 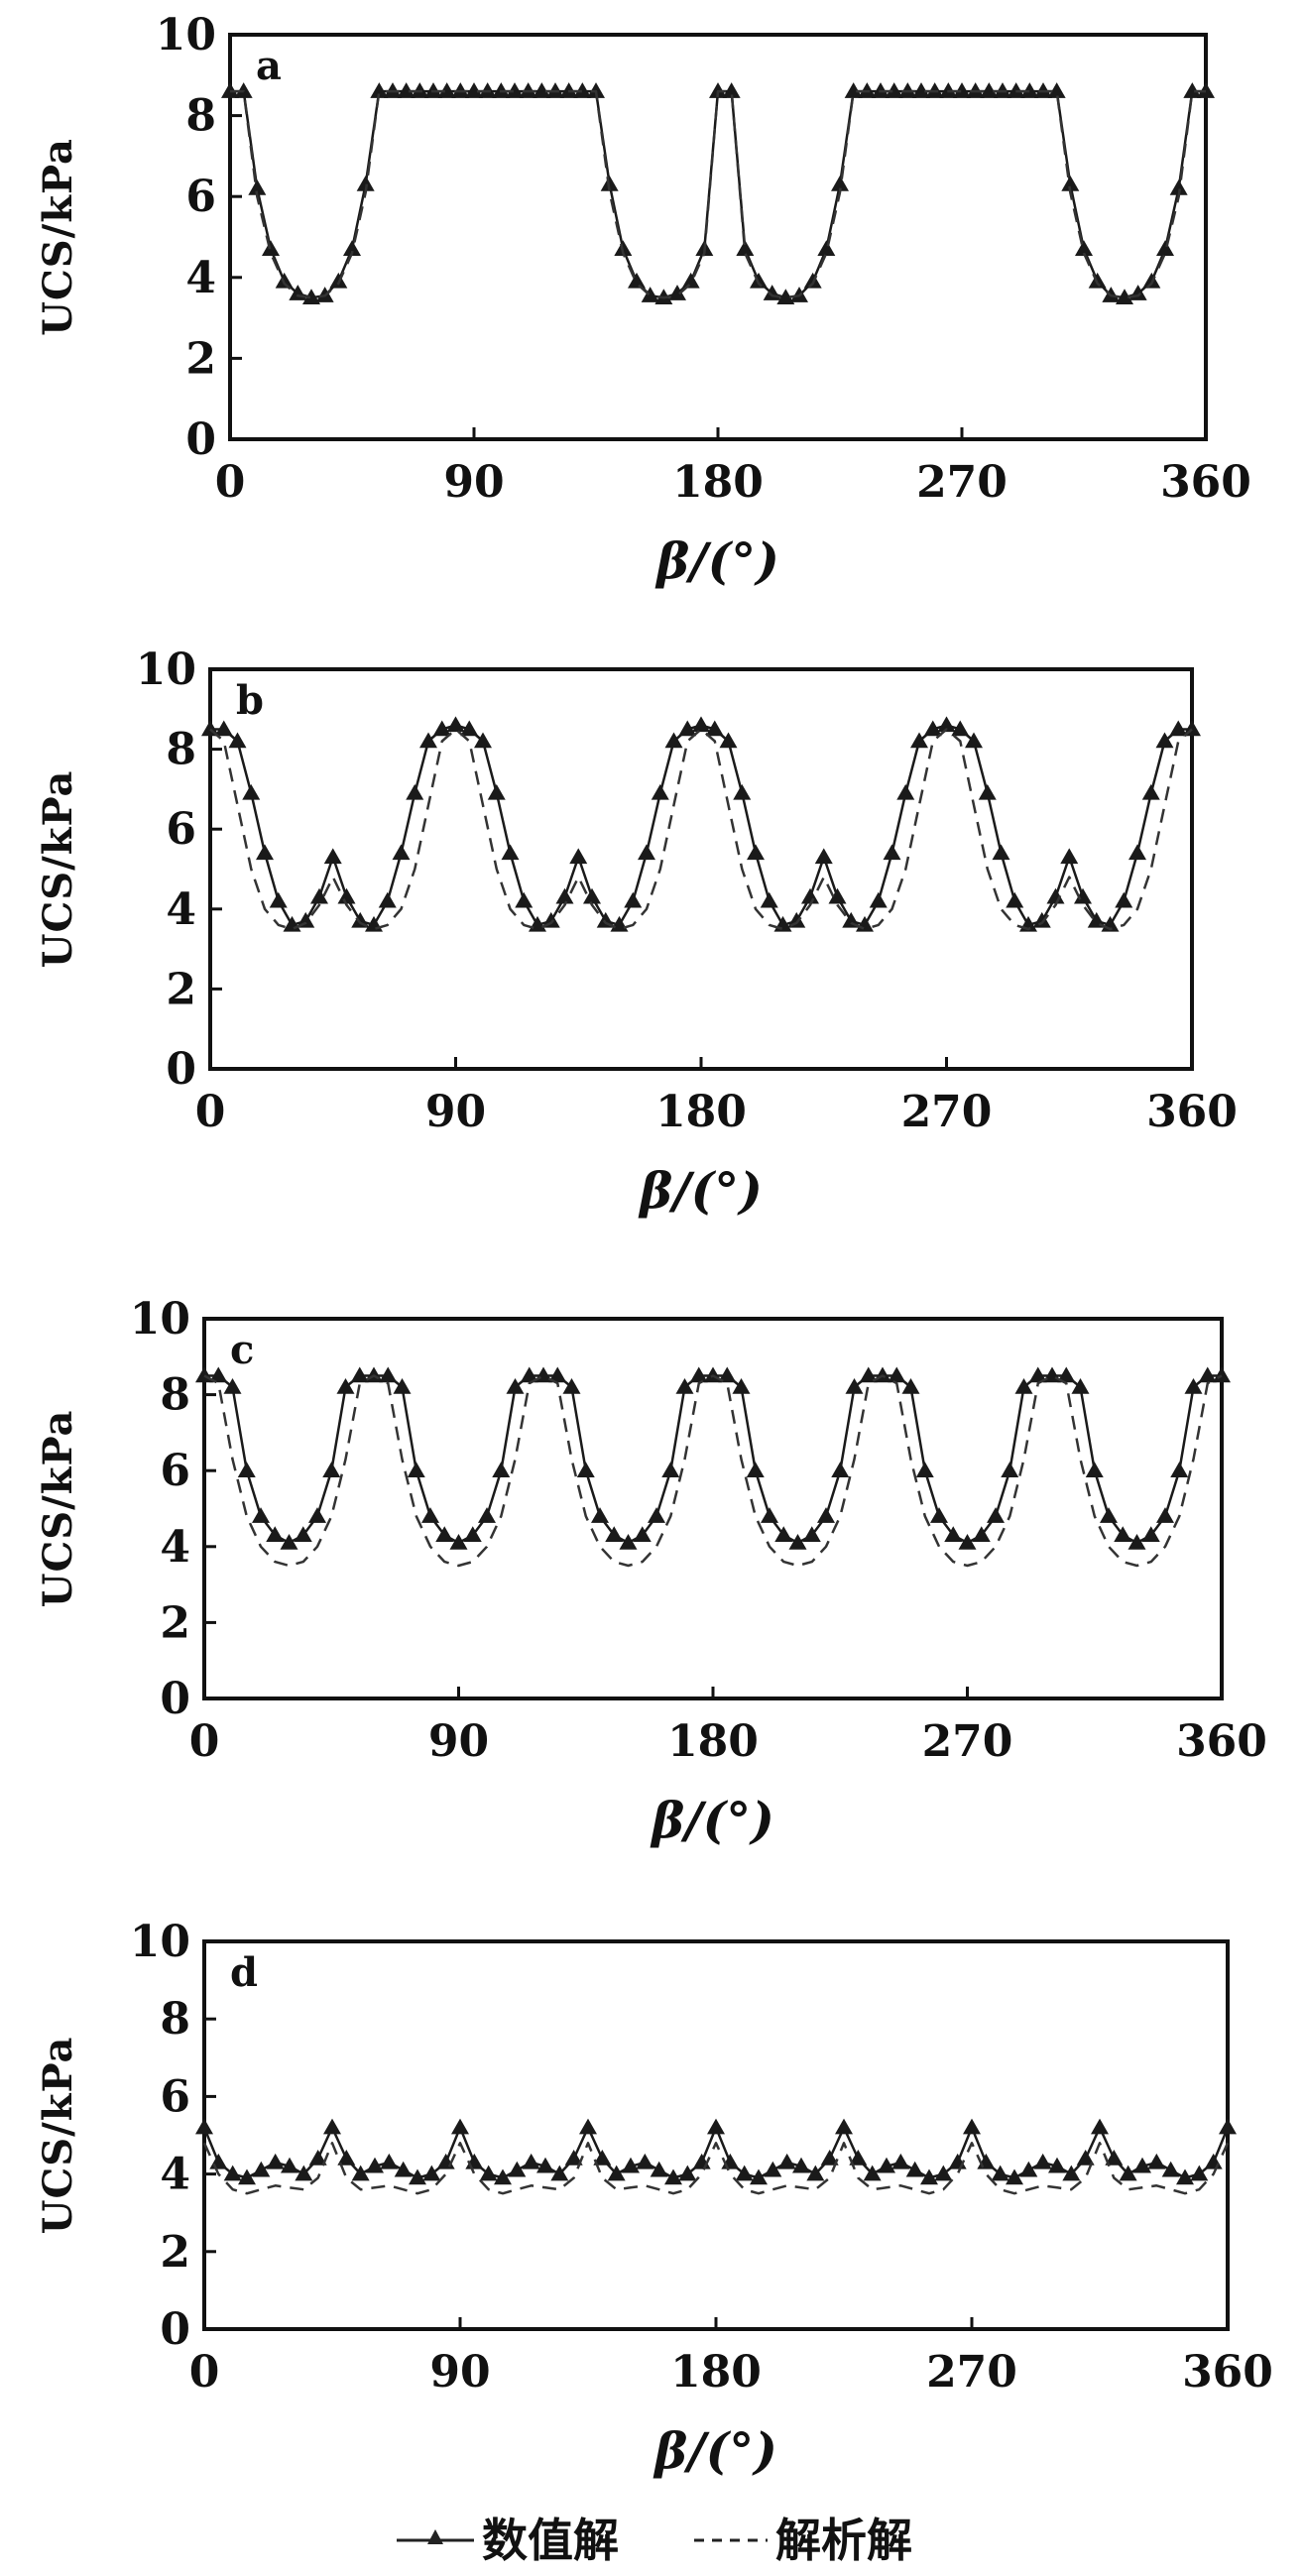 I want to click on y-tick-label: 4, so click(x=175, y=1547).